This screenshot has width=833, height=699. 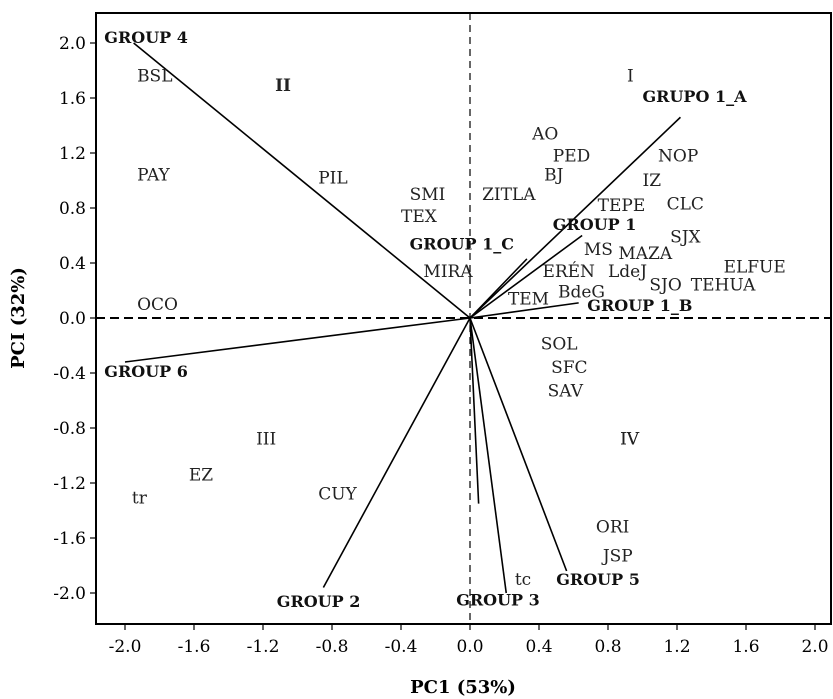 I want to click on x-tick-label: 1.6, so click(x=745, y=647).